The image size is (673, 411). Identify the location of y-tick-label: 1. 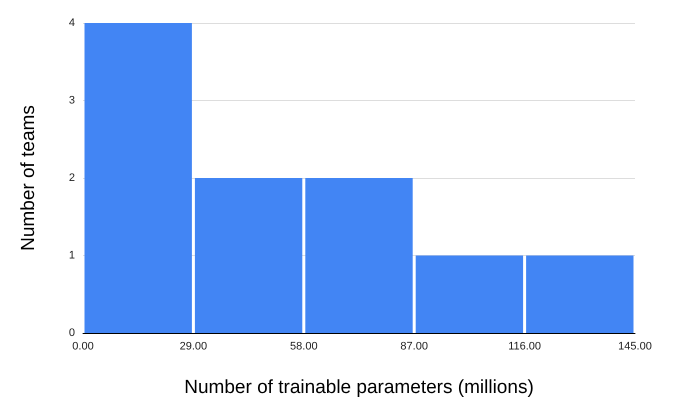
(71, 256).